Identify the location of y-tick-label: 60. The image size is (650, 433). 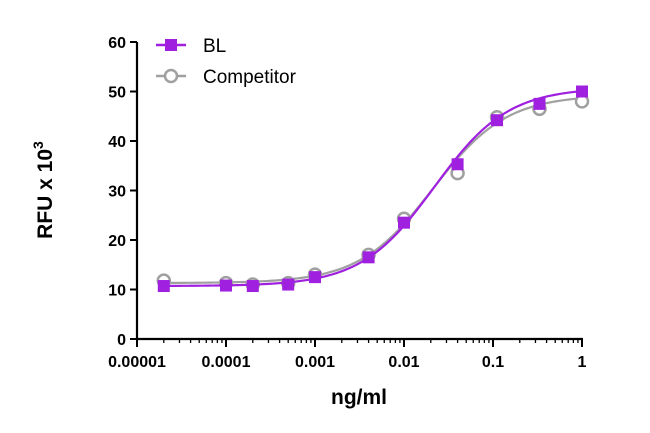
(117, 43).